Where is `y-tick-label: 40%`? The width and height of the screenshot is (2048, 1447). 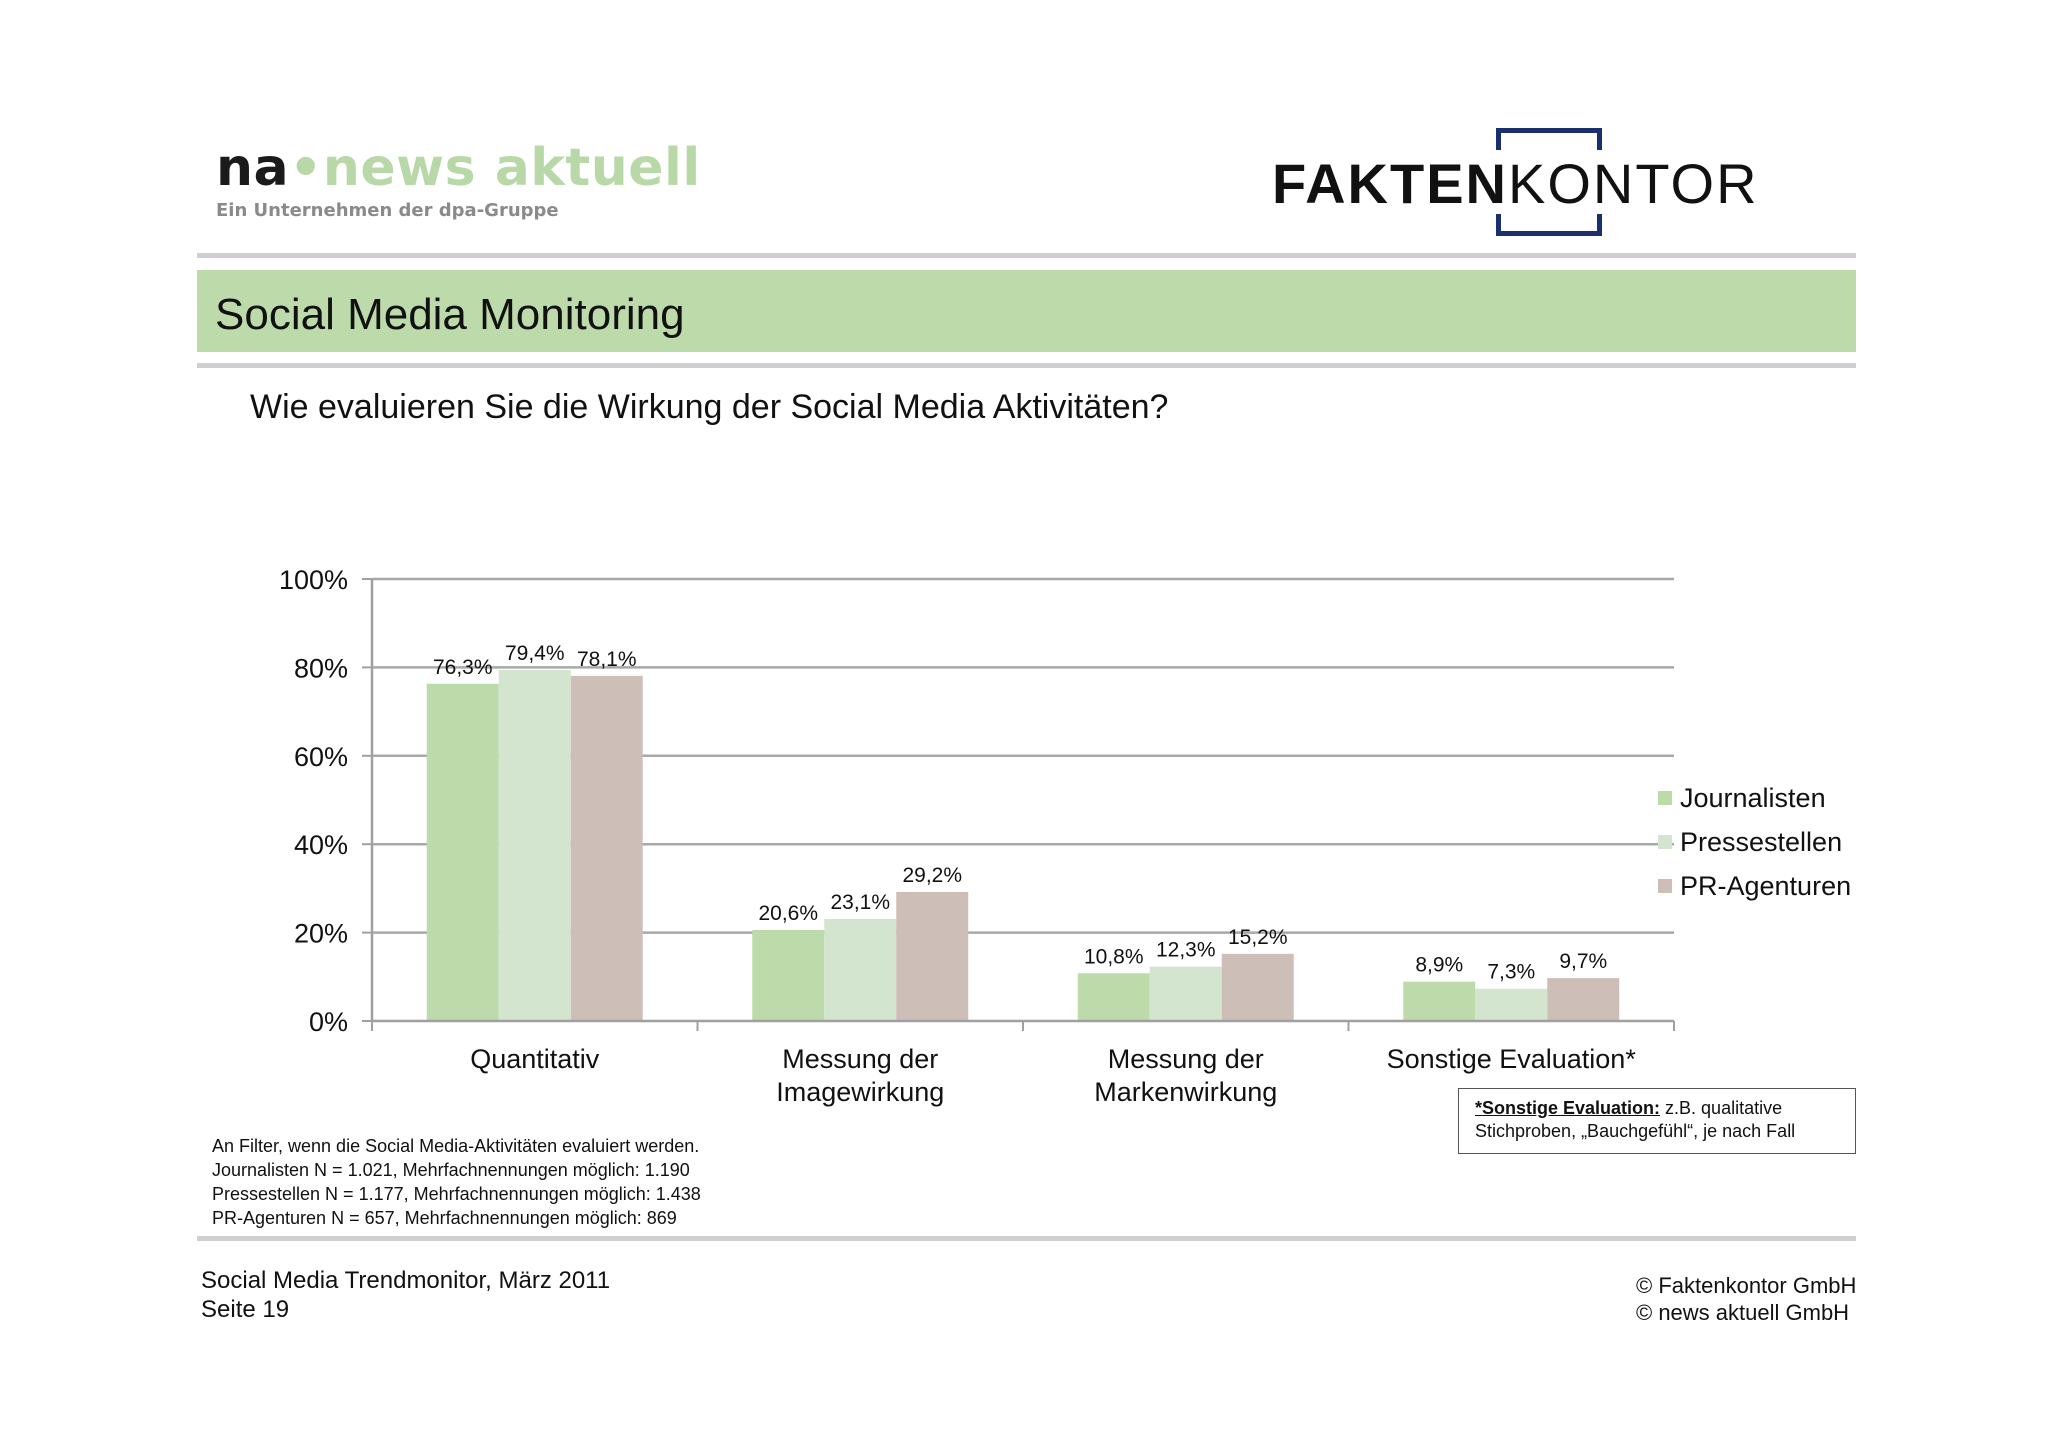
y-tick-label: 40% is located at coordinates (321, 845).